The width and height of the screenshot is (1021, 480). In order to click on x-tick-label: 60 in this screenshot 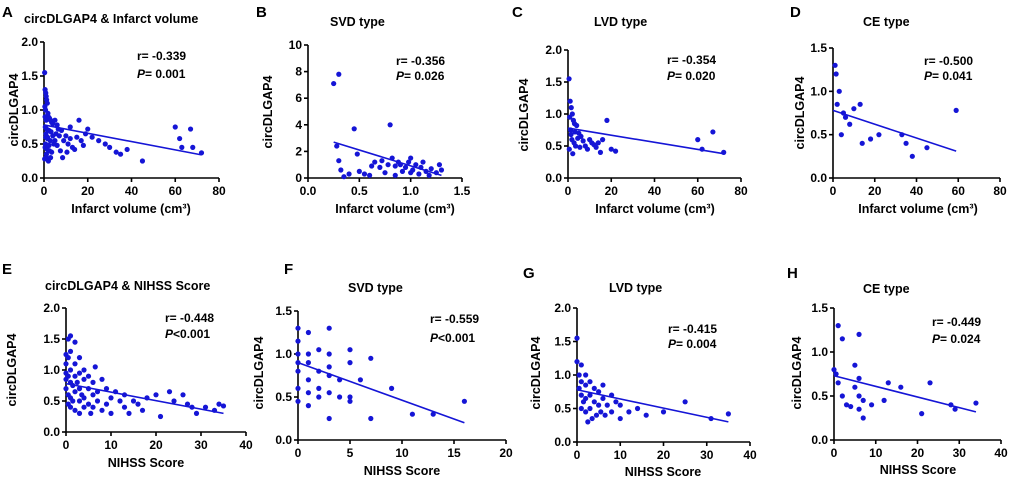, I will do `click(176, 191)`.